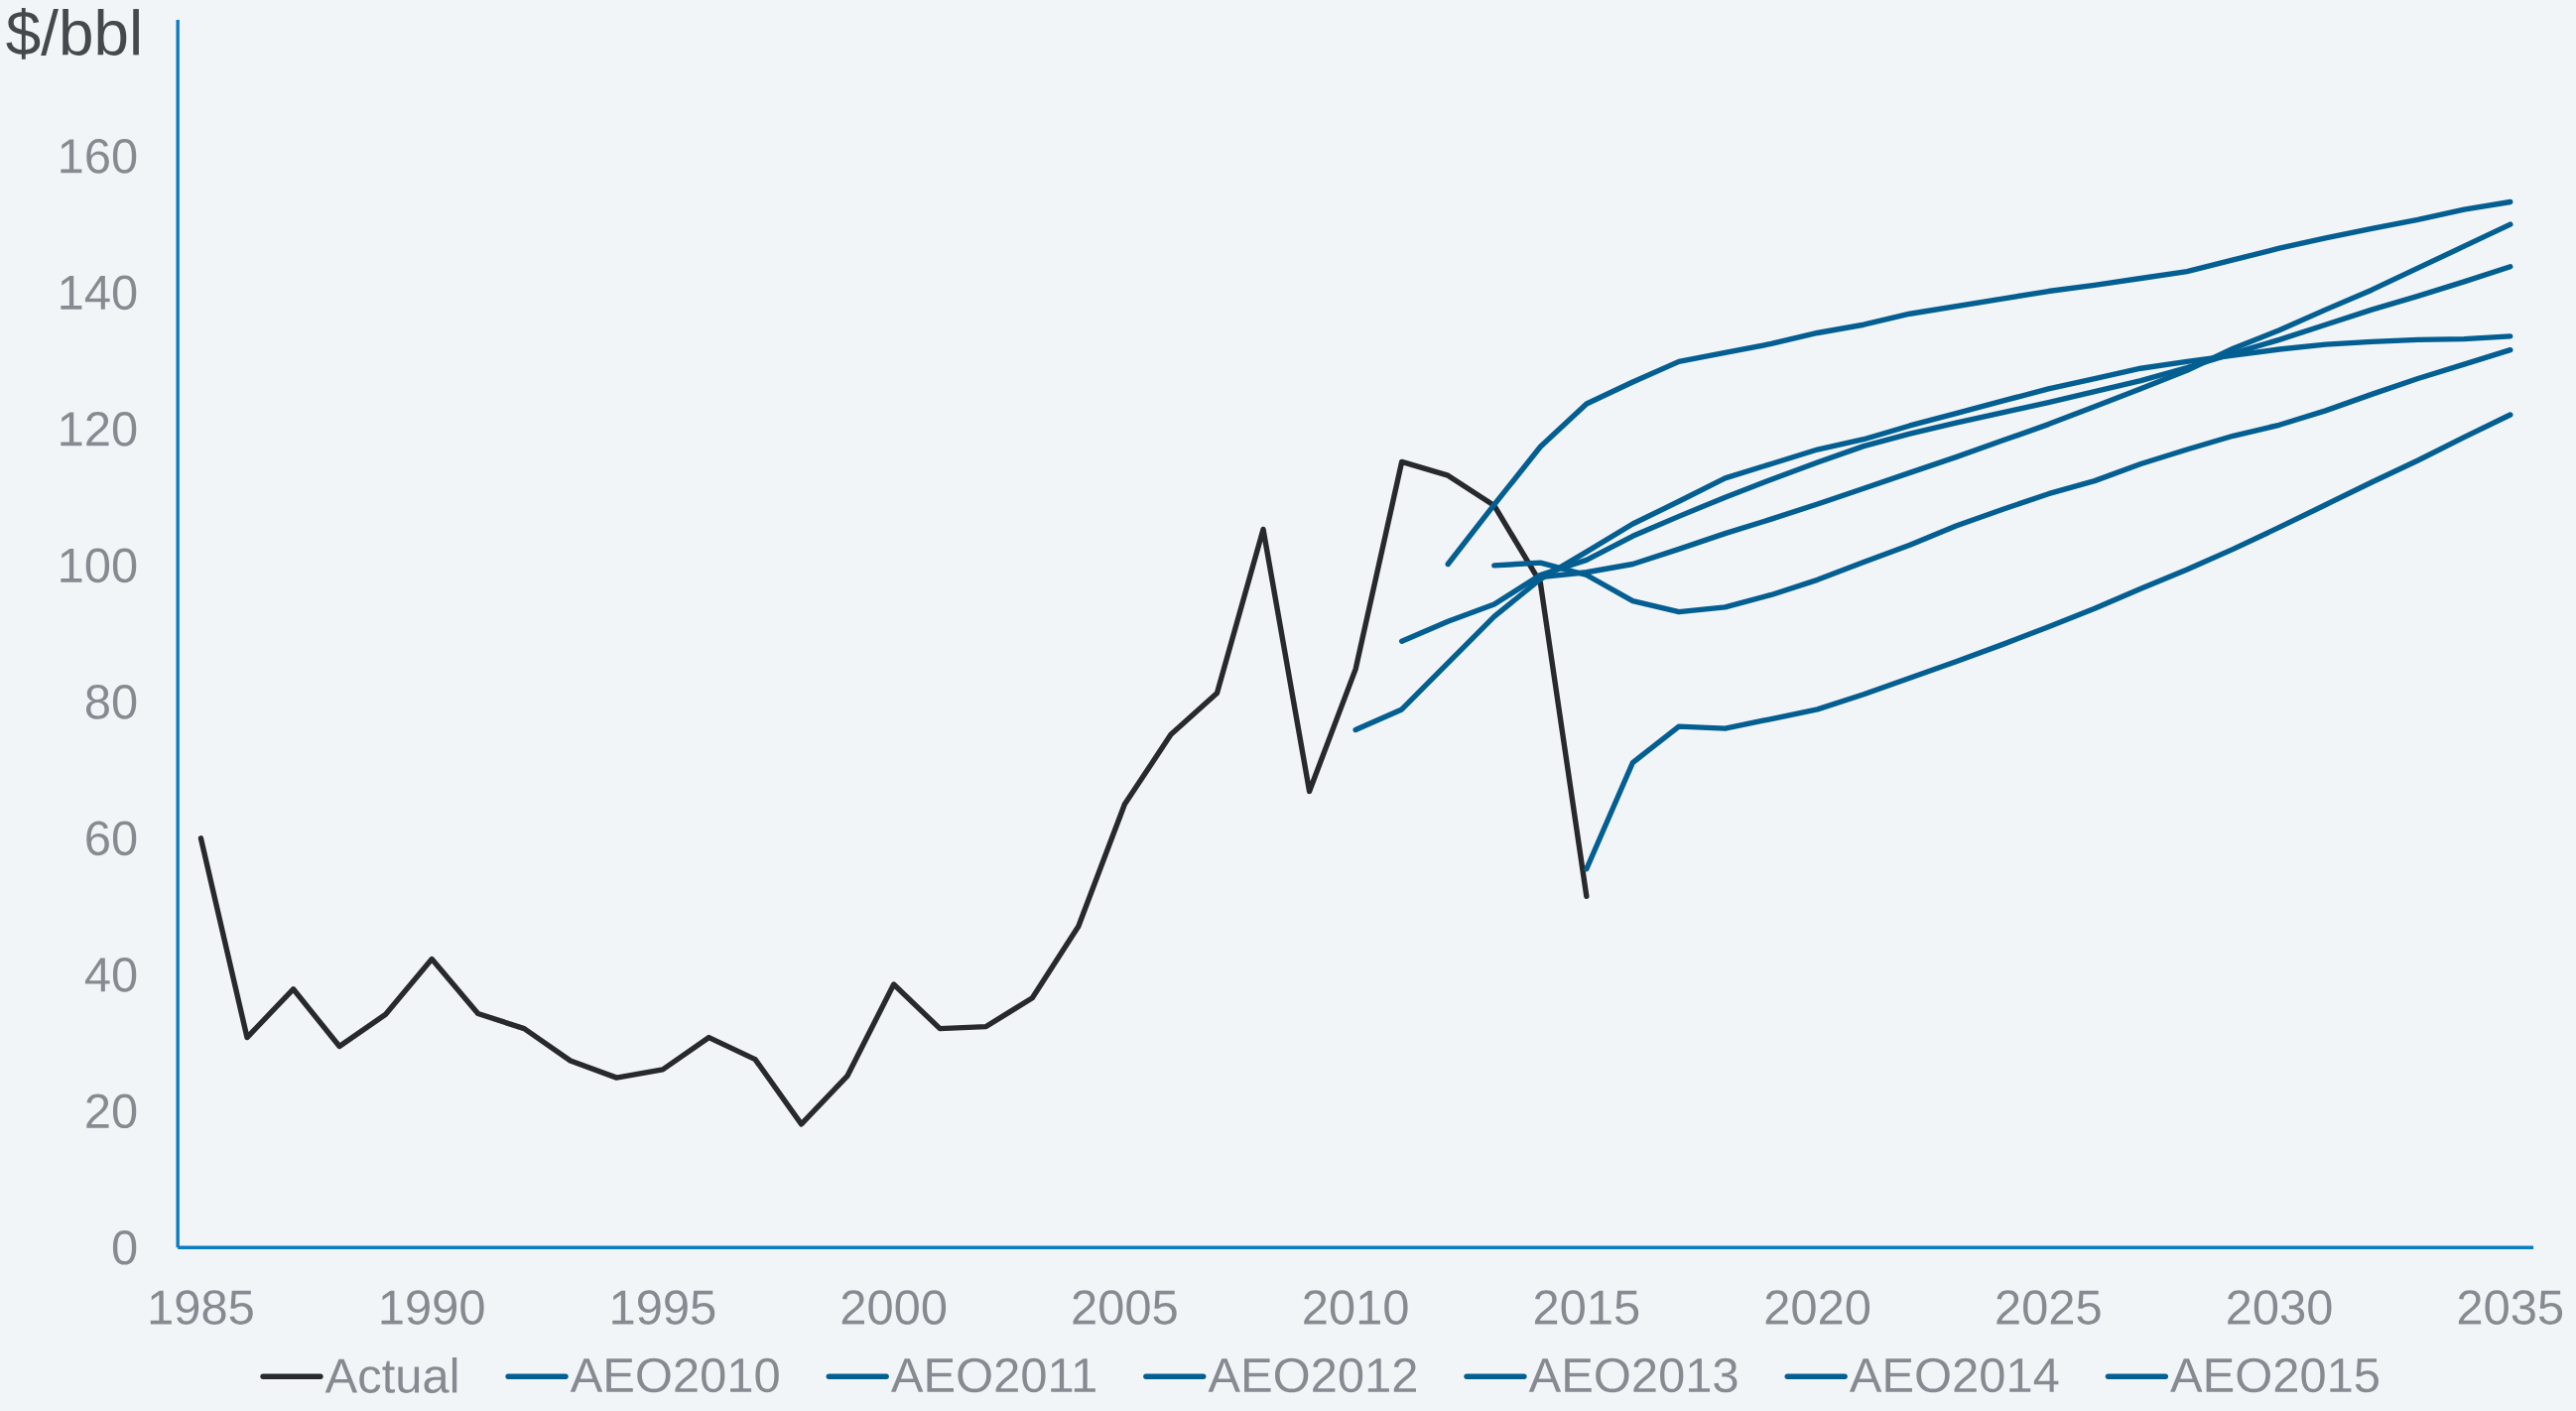  Describe the element at coordinates (1633, 1375) in the screenshot. I see `legend-label: AEO2013` at that location.